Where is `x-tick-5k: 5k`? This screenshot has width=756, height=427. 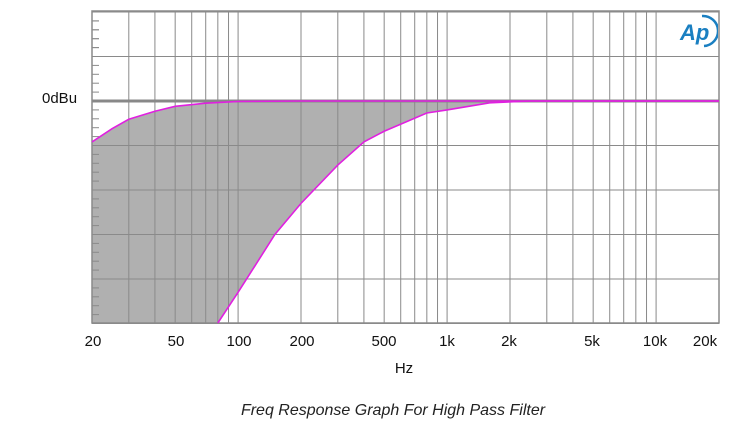 x-tick-5k: 5k is located at coordinates (592, 341).